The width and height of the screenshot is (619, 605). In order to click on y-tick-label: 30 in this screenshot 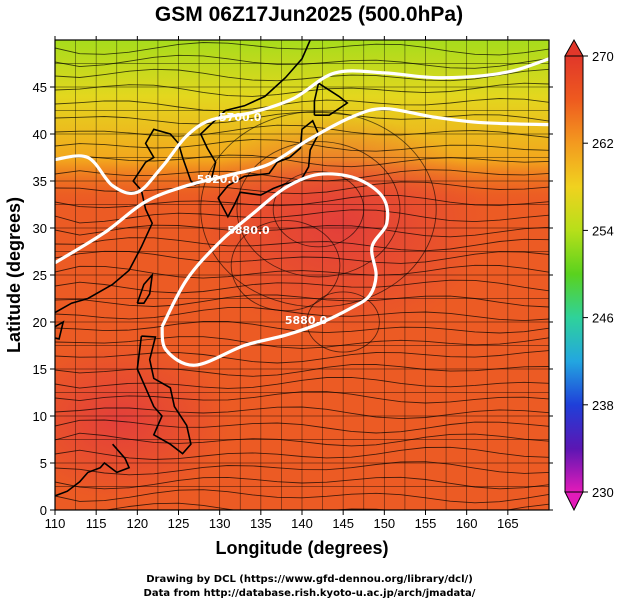, I will do `click(40, 228)`.